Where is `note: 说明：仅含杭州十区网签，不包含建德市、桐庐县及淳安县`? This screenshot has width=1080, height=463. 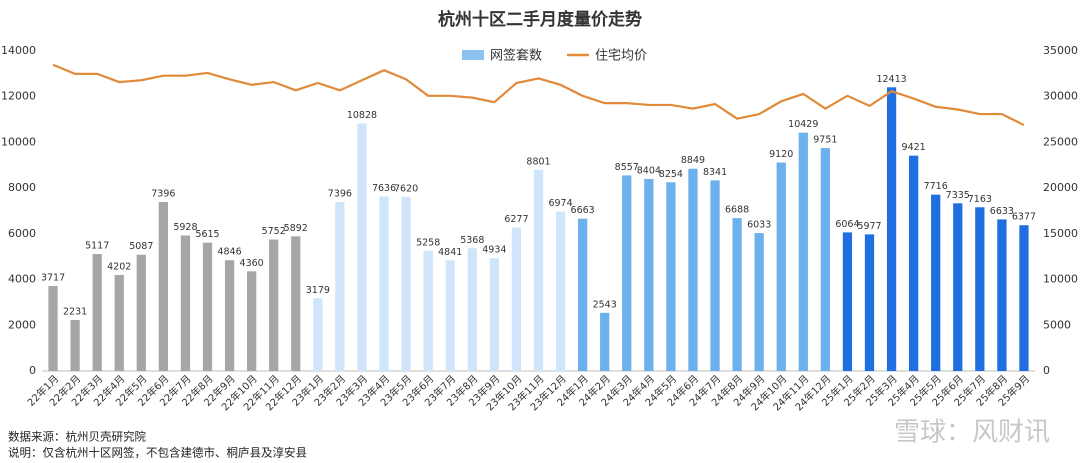 note: 说明：仅含杭州十区网签，不包含建德市、桐庐县及淳安县 is located at coordinates (157, 453).